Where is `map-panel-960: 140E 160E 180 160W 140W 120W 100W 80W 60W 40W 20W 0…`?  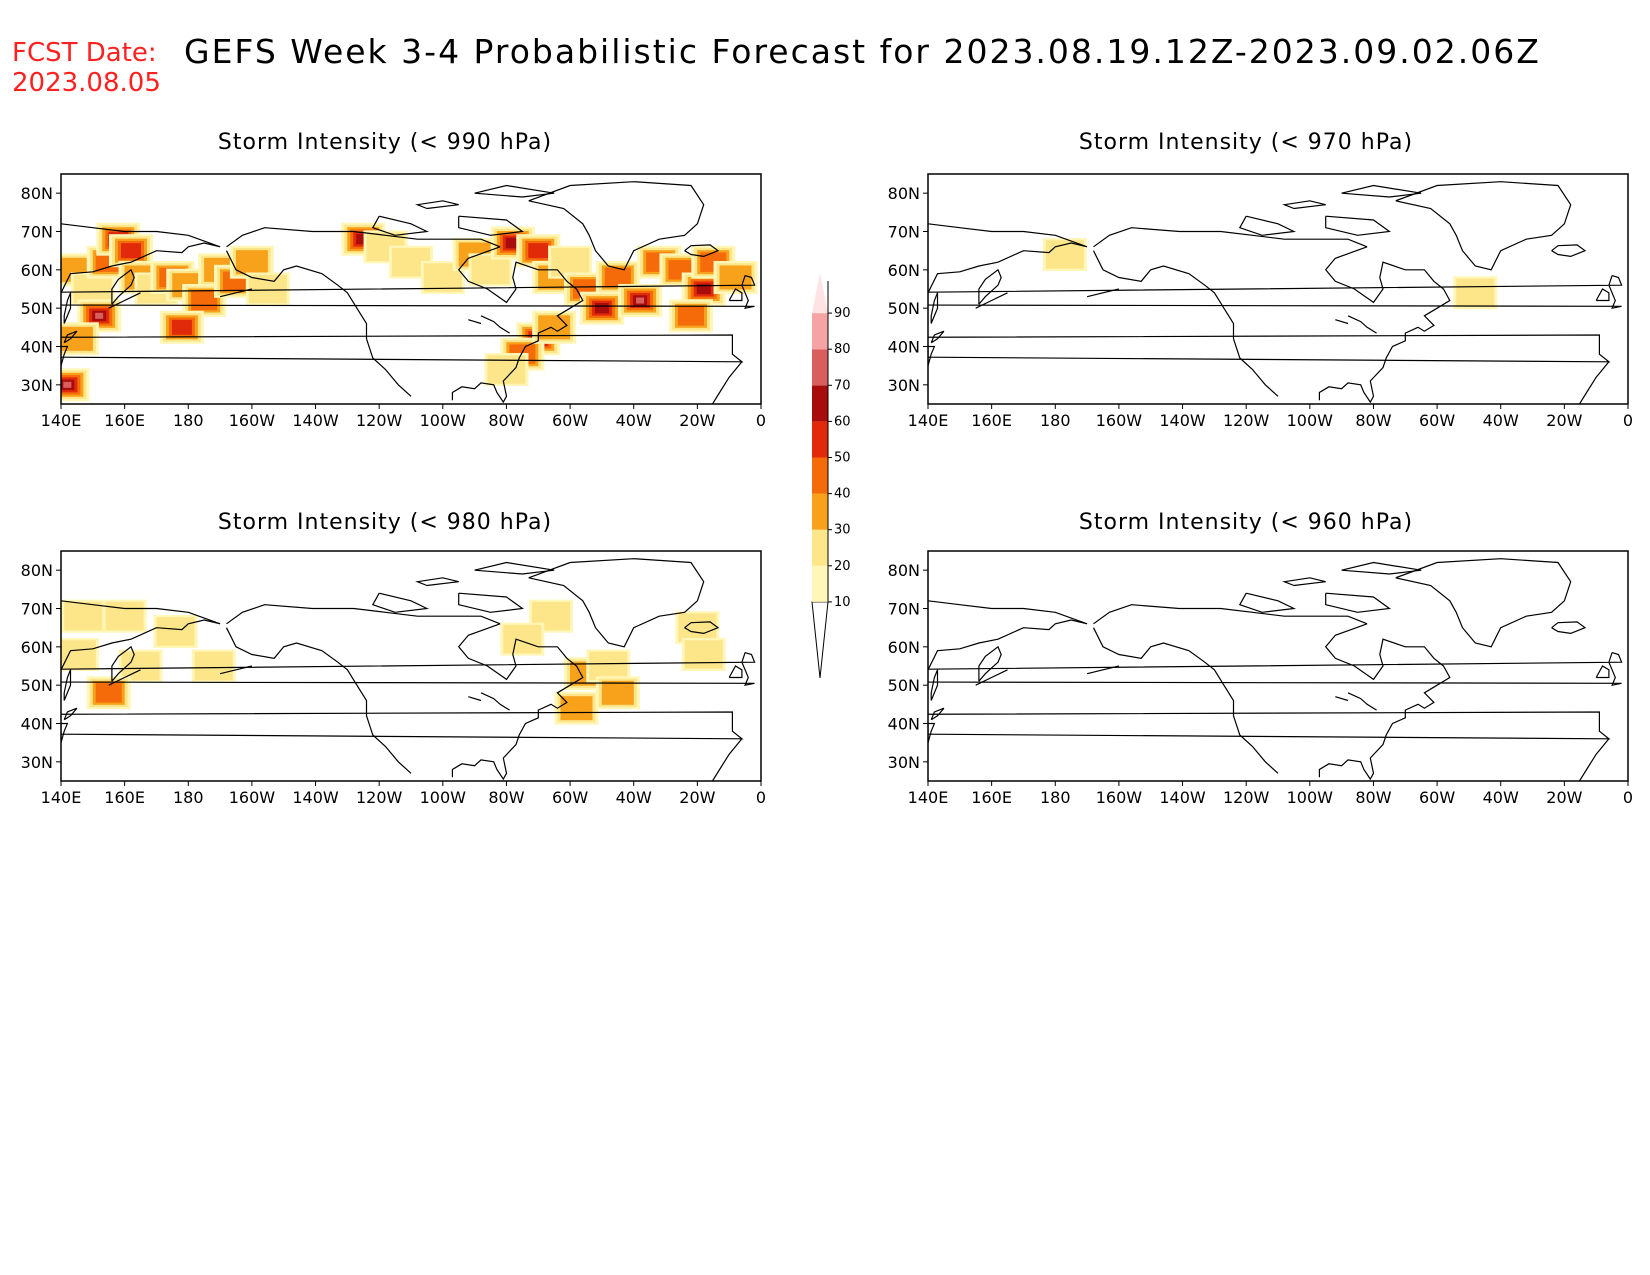 map-panel-960: 140E 160E 180 160W 140W 120W 100W 80W 60W 40W 20W 0… is located at coordinates (1260, 678).